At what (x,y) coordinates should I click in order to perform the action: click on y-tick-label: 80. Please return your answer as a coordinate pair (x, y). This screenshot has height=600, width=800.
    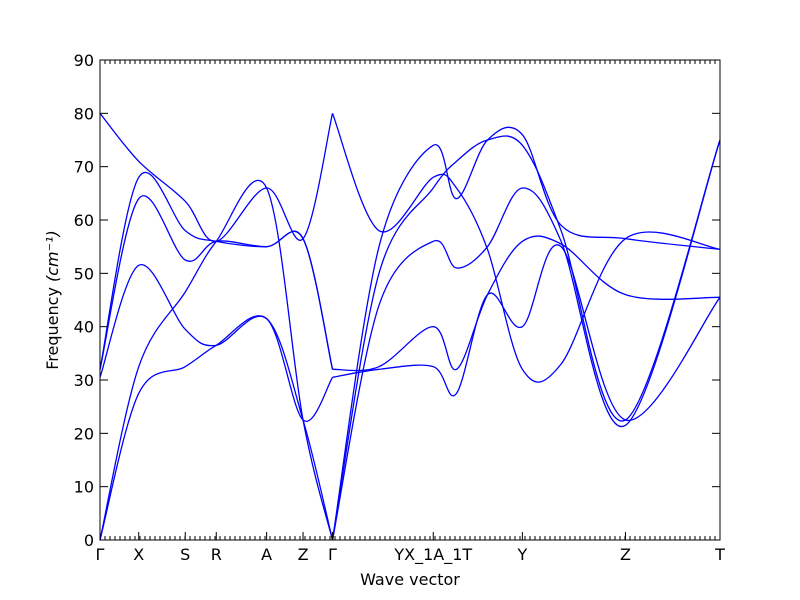
    Looking at the image, I should click on (84, 113).